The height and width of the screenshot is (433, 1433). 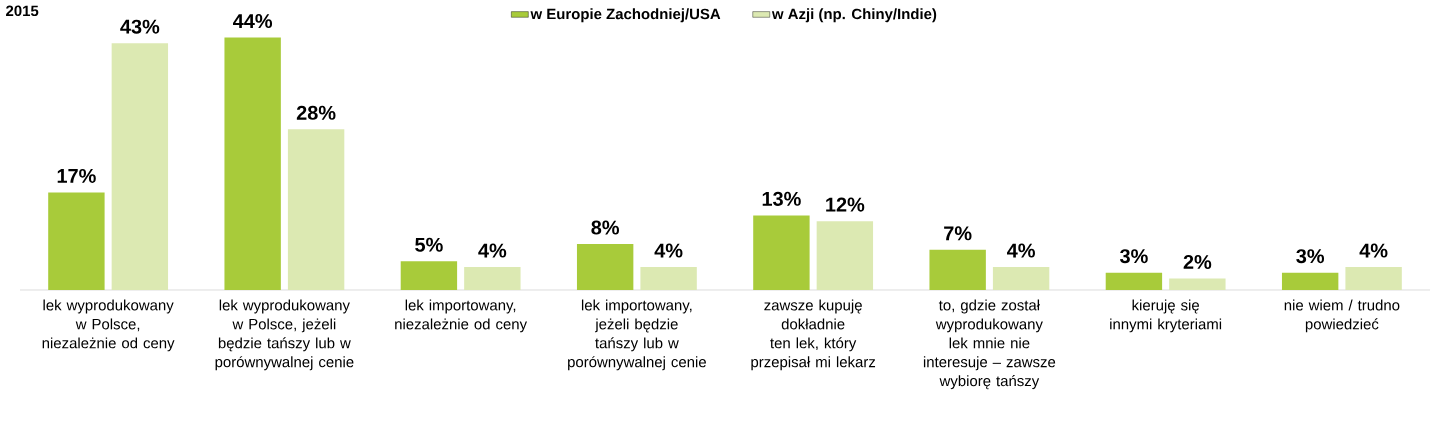 What do you see at coordinates (461, 316) in the screenshot?
I see `x-tick-label: lek importowany, niezależnie od ceny` at bounding box center [461, 316].